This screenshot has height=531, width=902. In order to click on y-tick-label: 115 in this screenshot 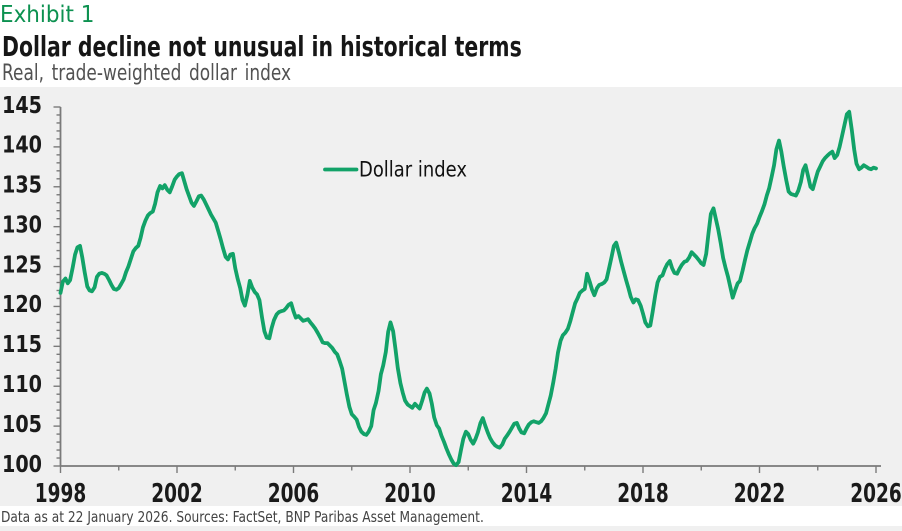, I will do `click(22, 344)`.